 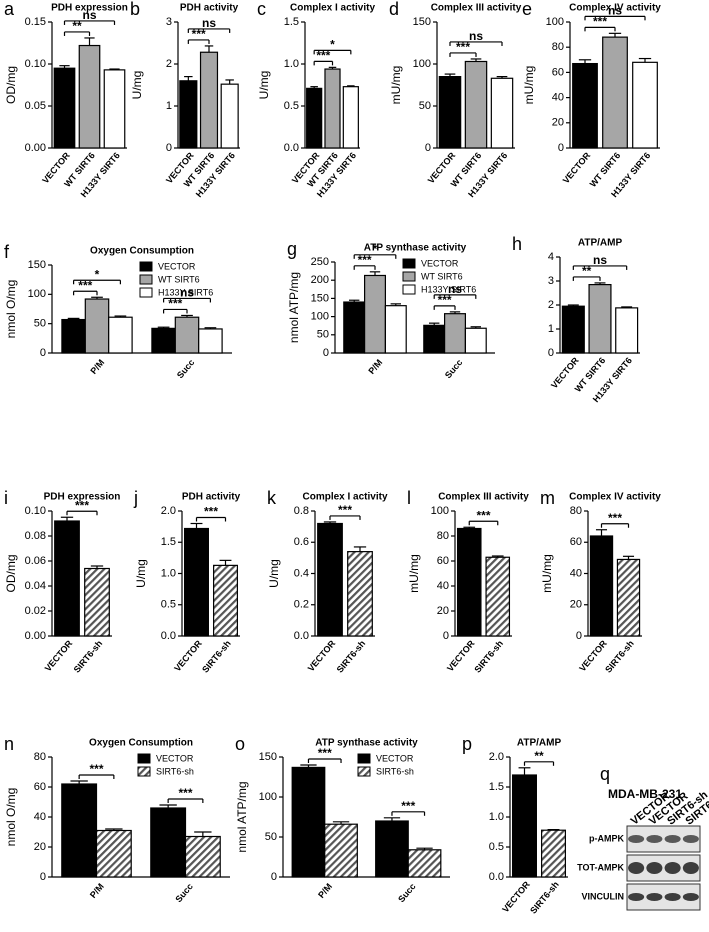 I want to click on y-tick-label: 100, so click(x=440, y=511).